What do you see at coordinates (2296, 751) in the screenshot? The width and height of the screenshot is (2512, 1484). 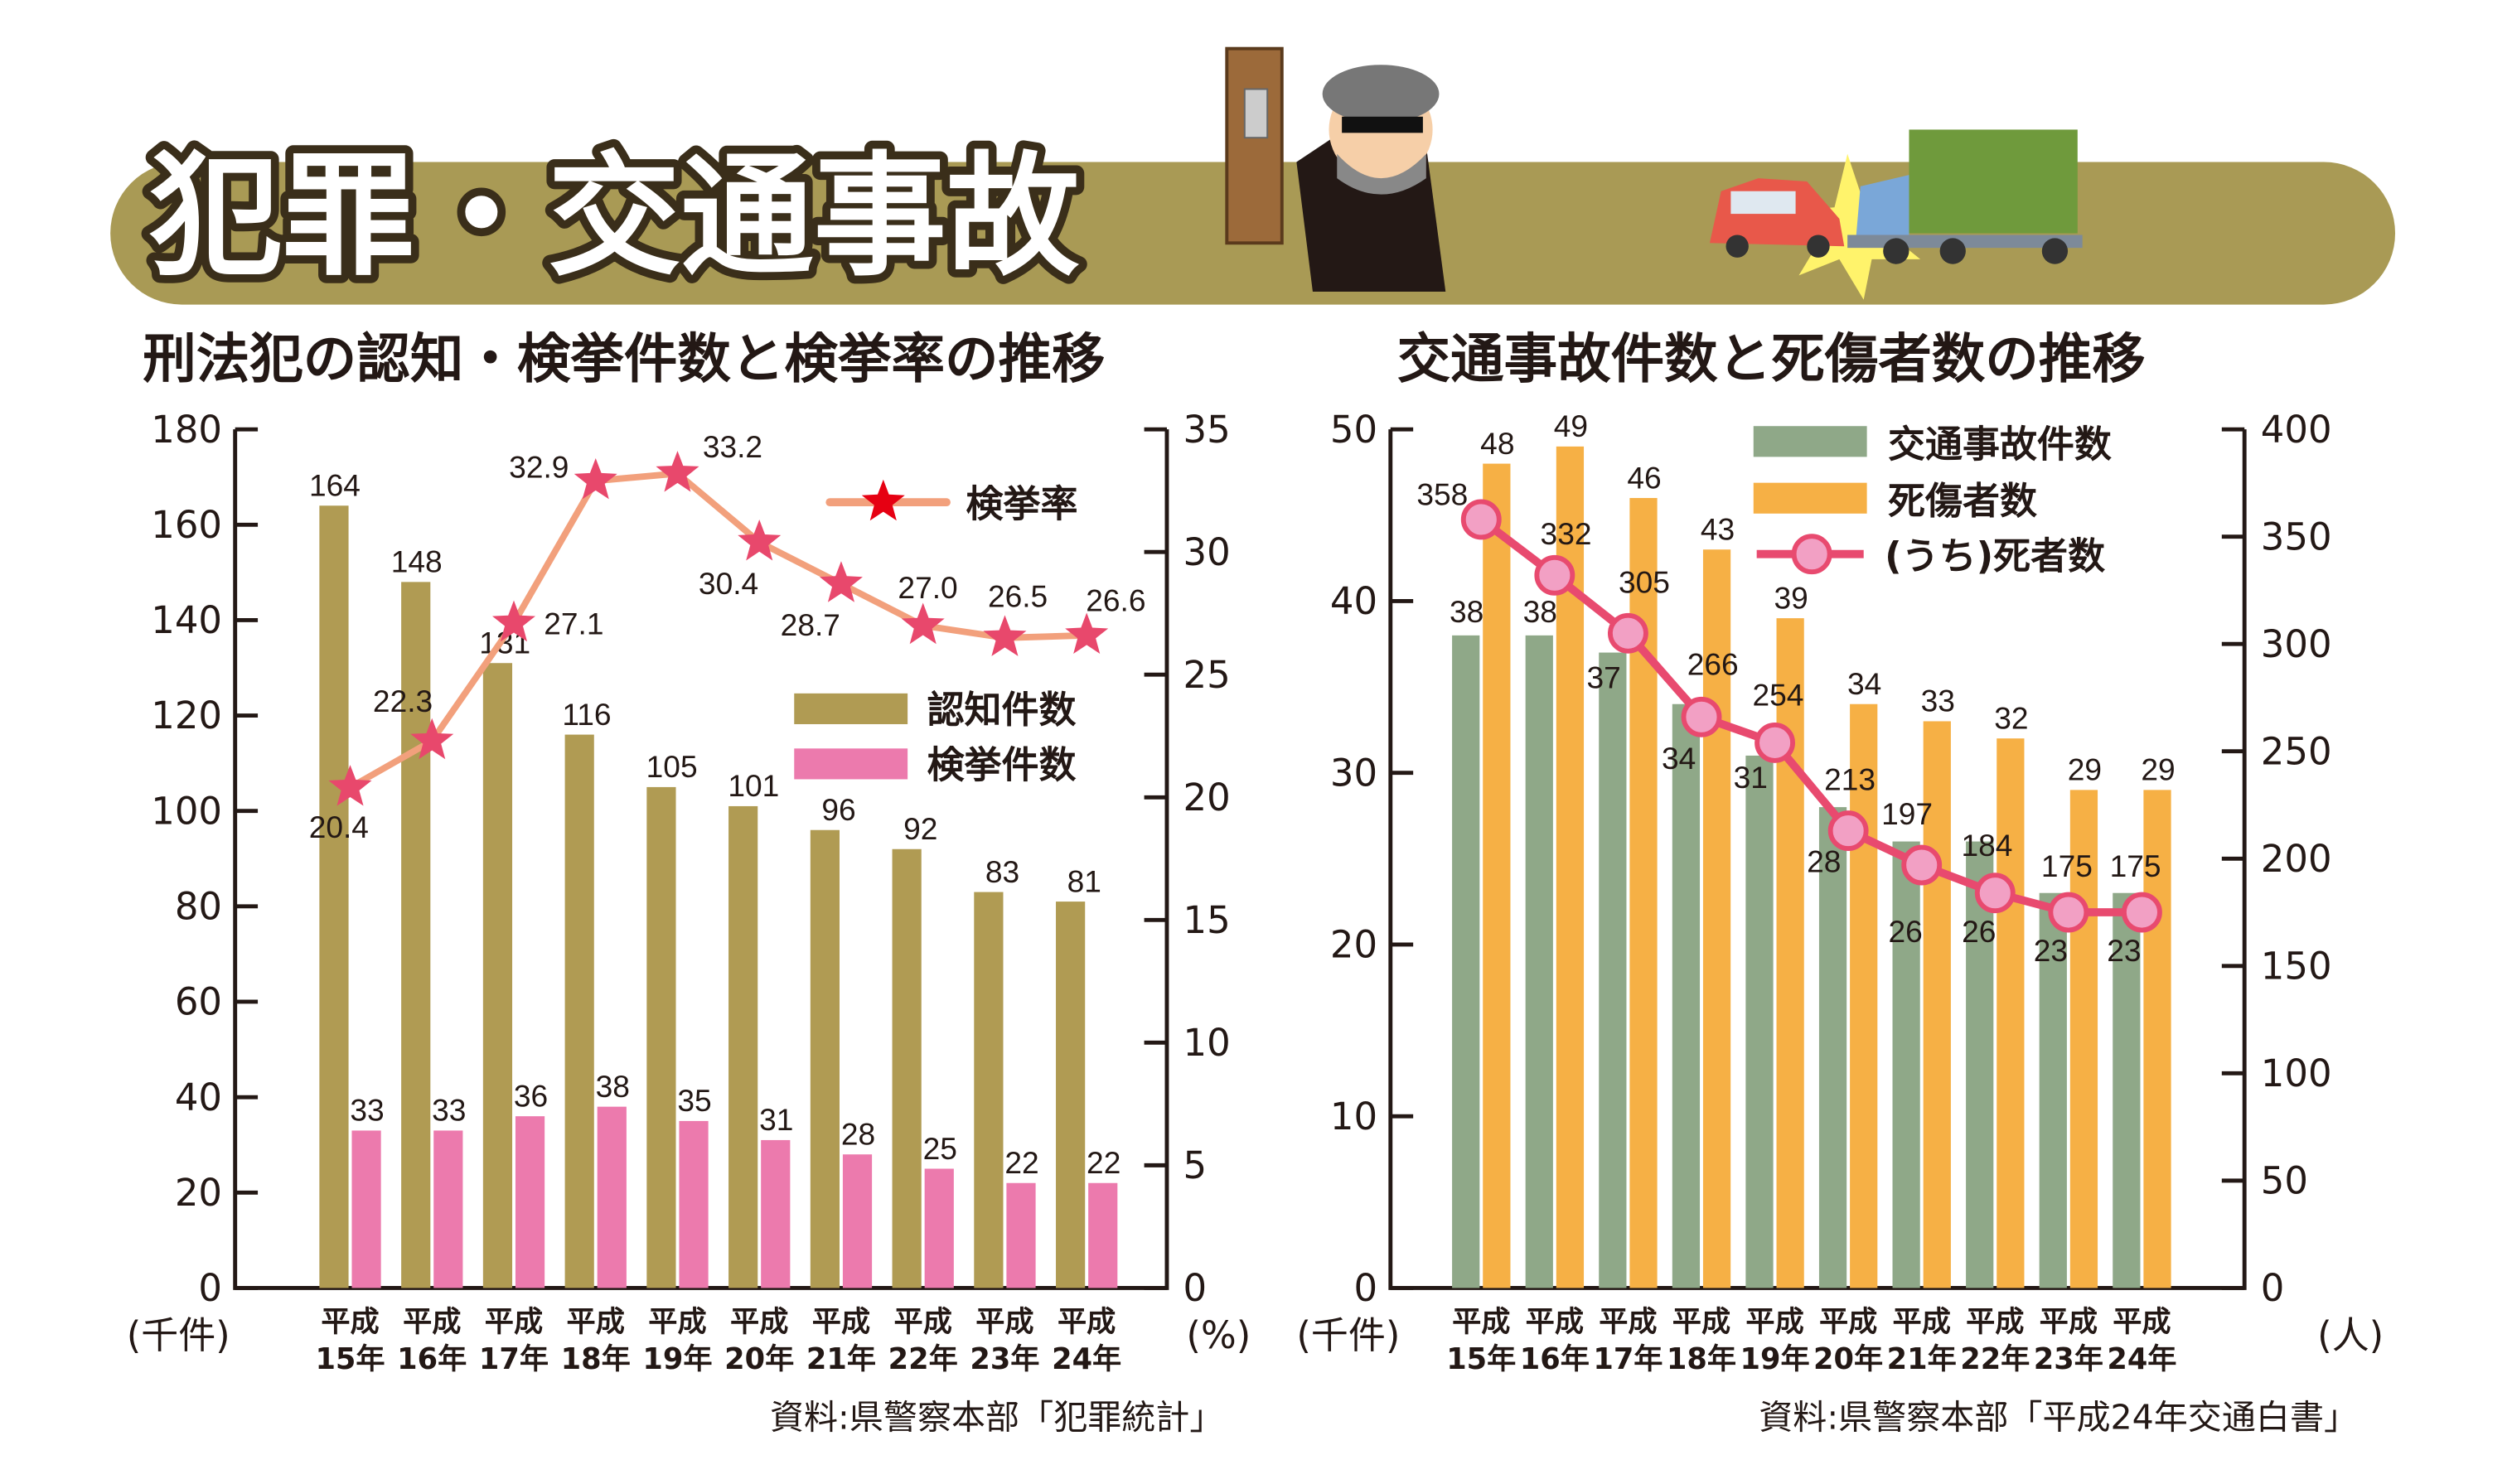 I see `right-tick-label: 250` at bounding box center [2296, 751].